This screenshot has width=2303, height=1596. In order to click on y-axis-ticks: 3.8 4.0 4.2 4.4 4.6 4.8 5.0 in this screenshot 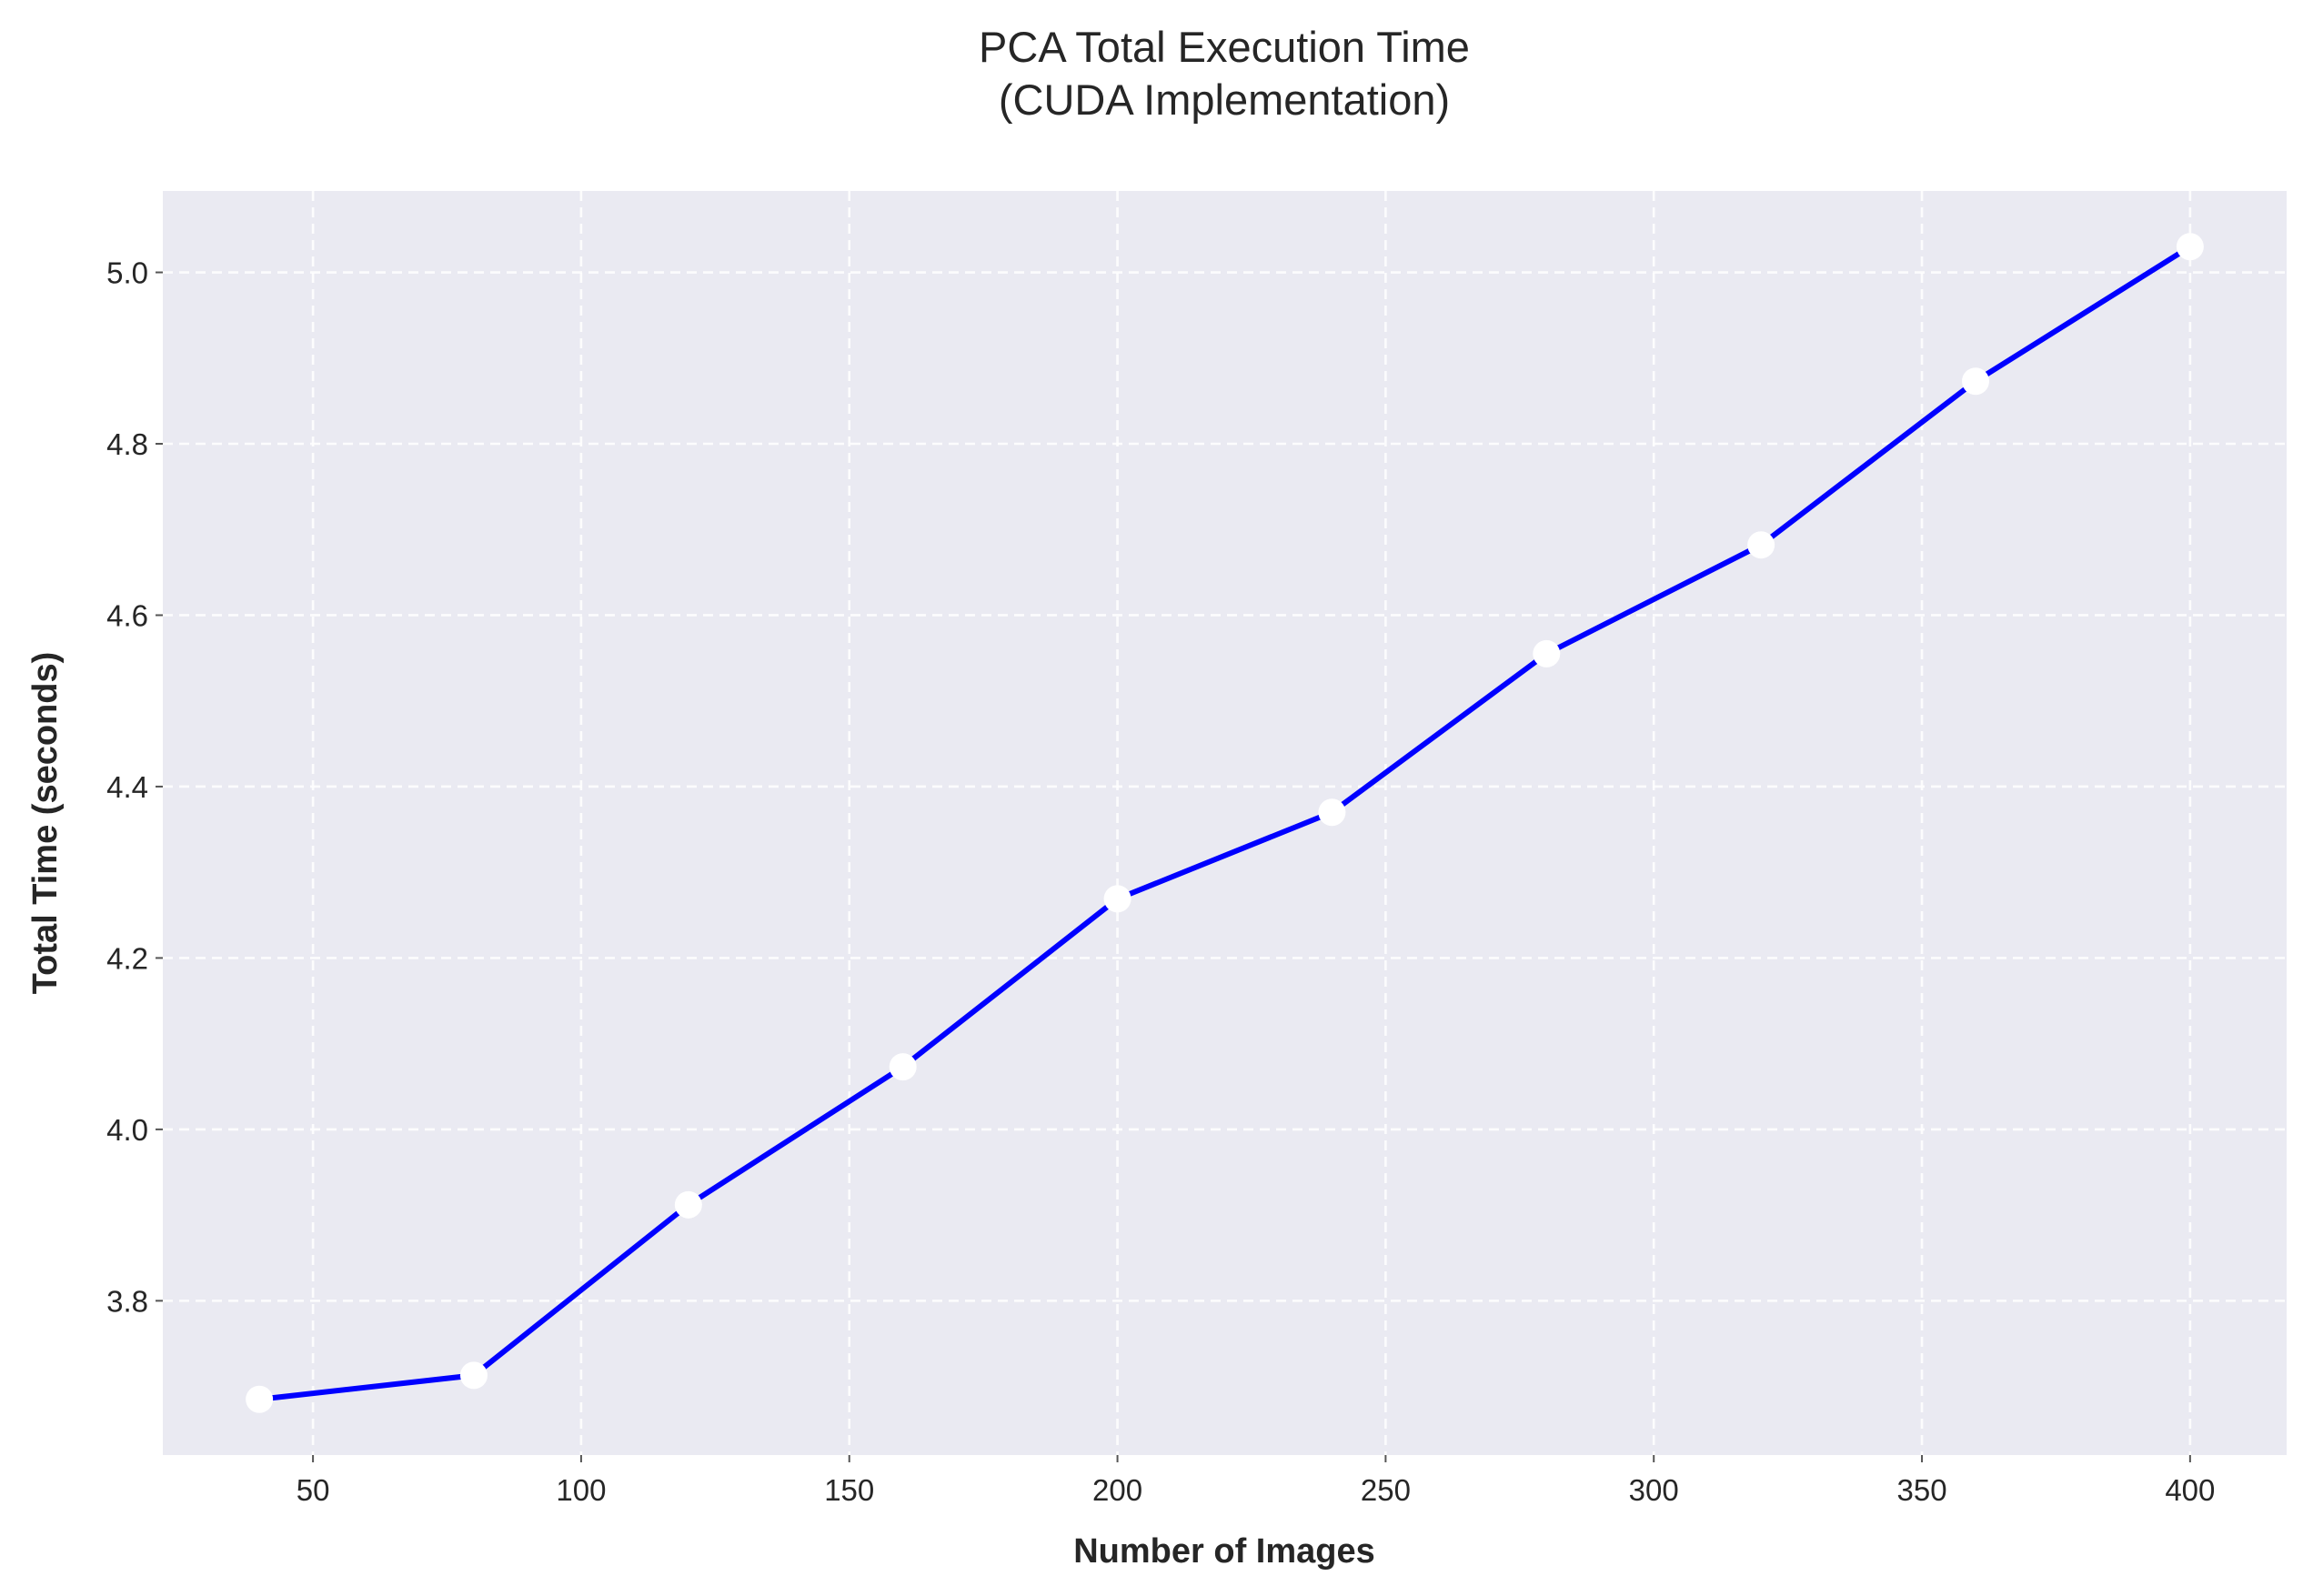, I will do `click(134, 787)`.